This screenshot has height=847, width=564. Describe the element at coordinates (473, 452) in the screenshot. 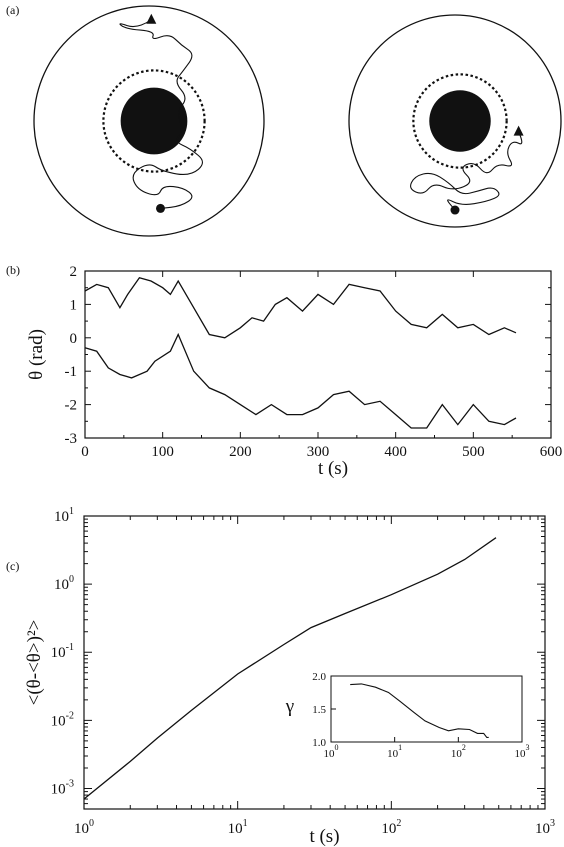

I see `x-tick-label: 500` at that location.